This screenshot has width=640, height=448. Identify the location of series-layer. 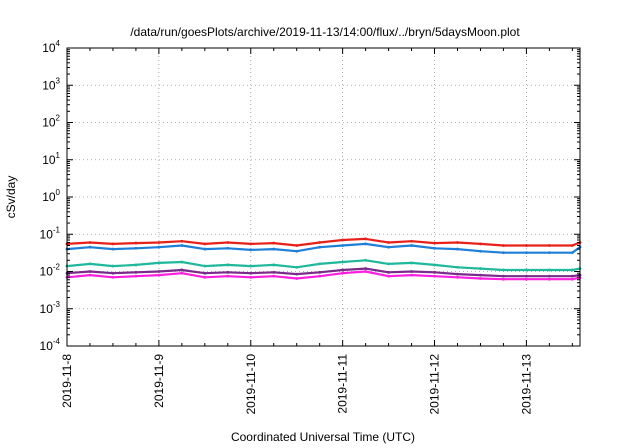
(323, 259).